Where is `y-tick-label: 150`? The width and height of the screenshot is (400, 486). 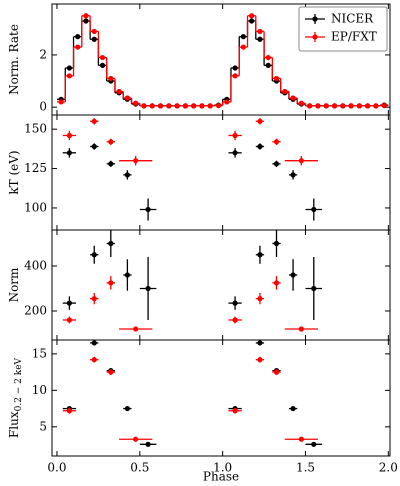
y-tick-label: 150 is located at coordinates (35, 129).